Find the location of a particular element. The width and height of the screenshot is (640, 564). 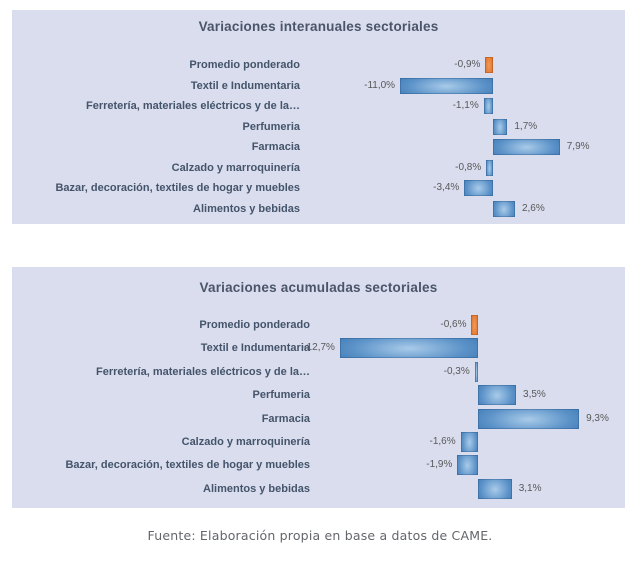

value-label: -0,6% is located at coordinates (453, 324).